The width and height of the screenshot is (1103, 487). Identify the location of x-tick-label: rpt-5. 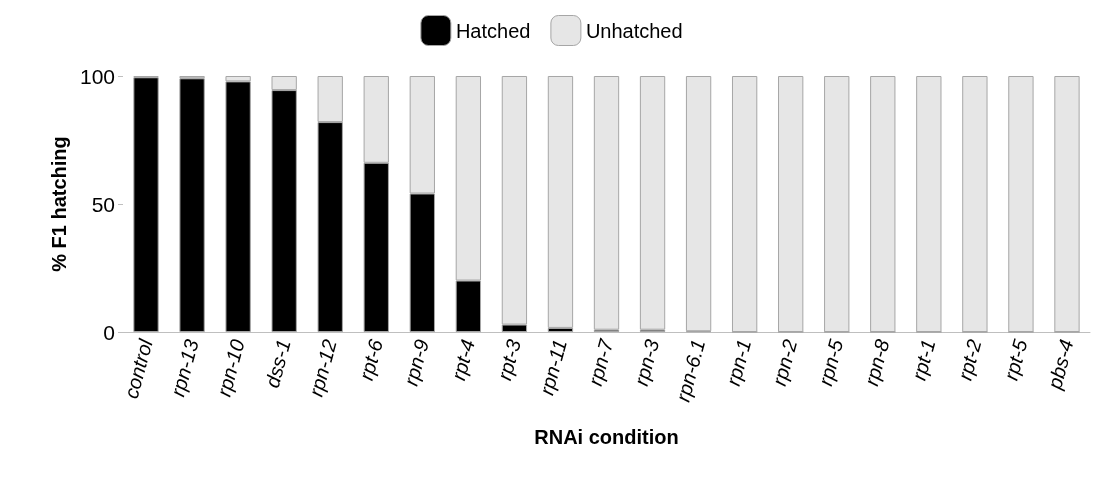
(1015, 359).